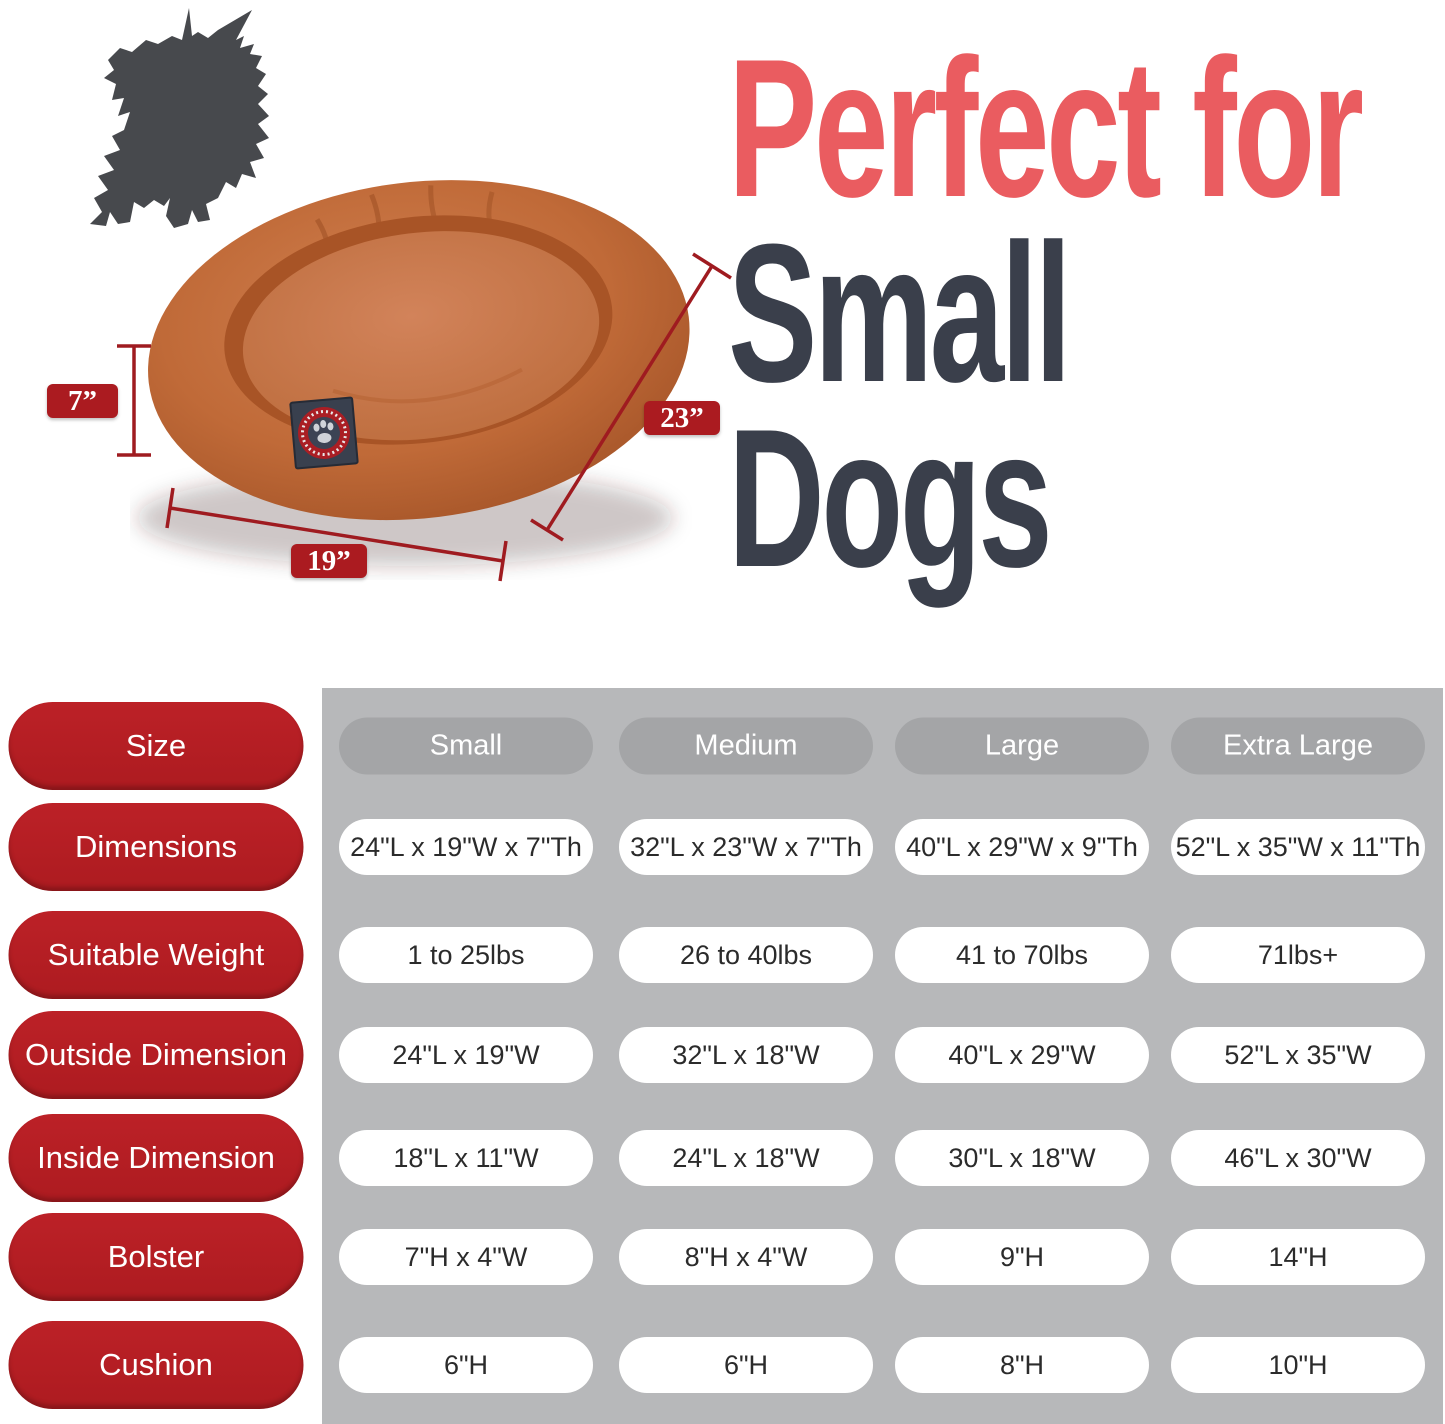 The image size is (1445, 1424). What do you see at coordinates (156, 1158) in the screenshot?
I see `row-label-pill: Inside Dimension` at bounding box center [156, 1158].